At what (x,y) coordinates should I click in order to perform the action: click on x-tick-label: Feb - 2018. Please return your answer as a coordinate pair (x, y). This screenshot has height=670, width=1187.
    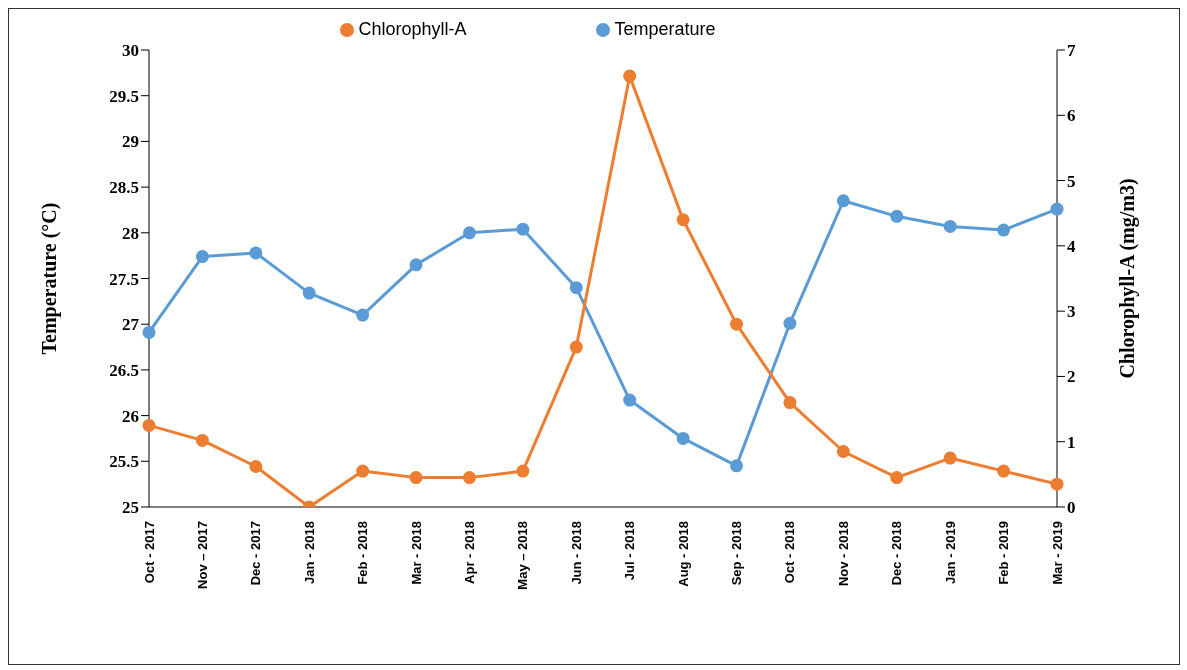
    Looking at the image, I should click on (363, 553).